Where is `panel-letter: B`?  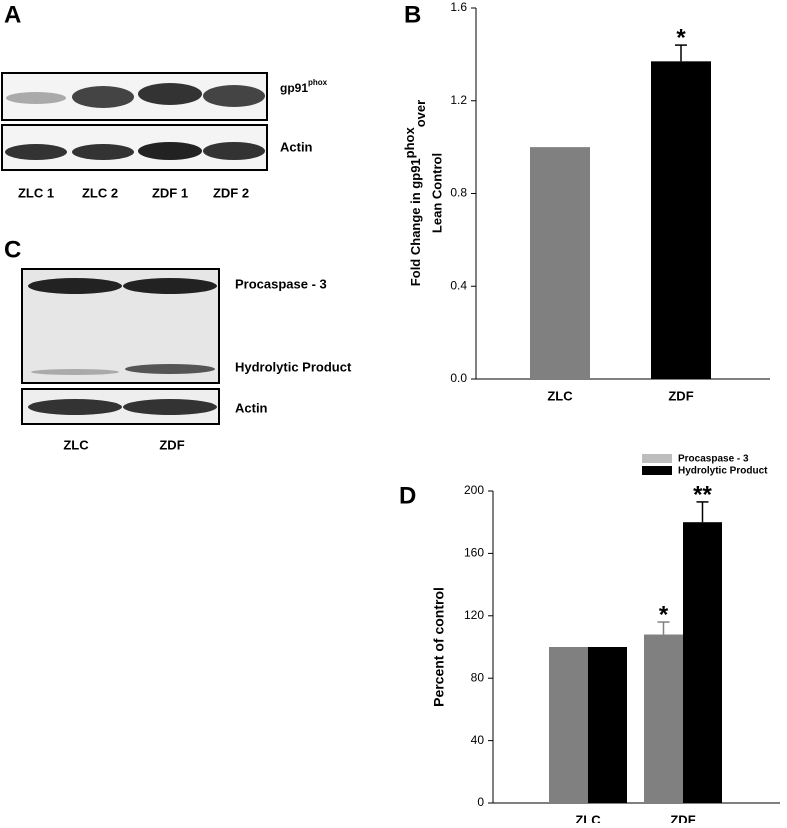 panel-letter: B is located at coordinates (412, 14).